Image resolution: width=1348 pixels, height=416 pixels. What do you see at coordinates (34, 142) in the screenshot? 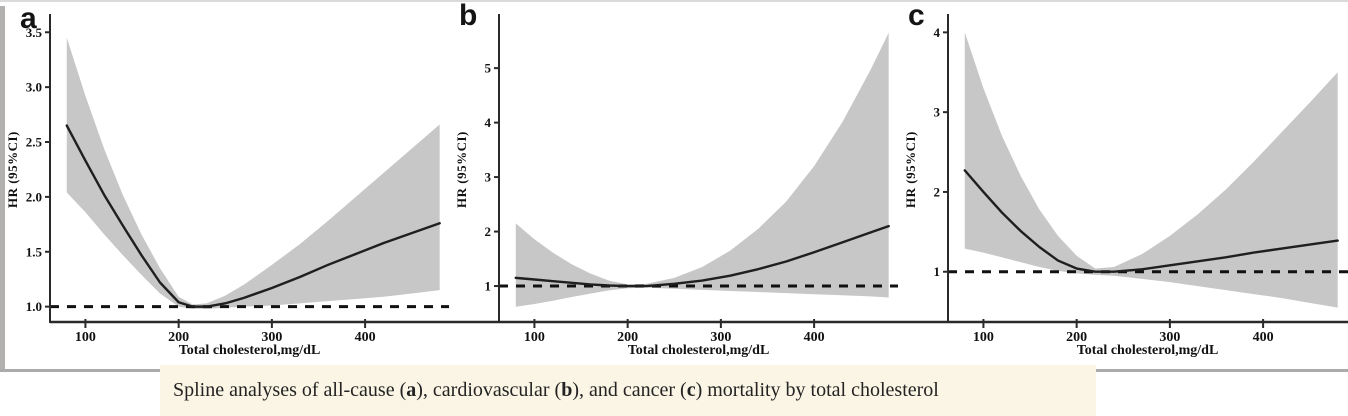
I see `svg-text: 2.5` at bounding box center [34, 142].